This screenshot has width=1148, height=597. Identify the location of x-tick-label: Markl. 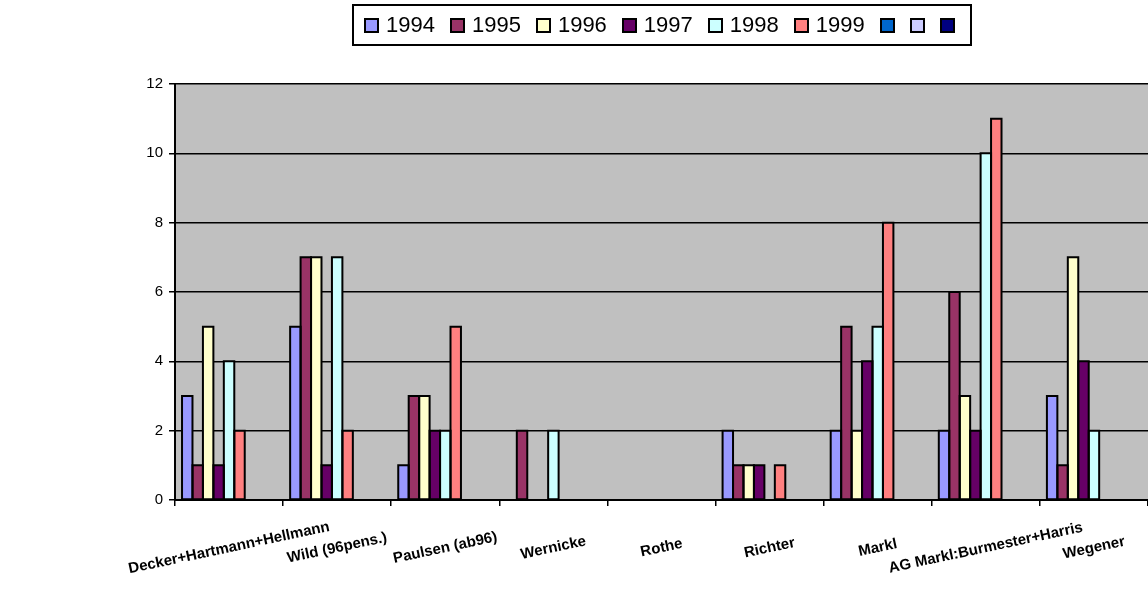
(877, 547).